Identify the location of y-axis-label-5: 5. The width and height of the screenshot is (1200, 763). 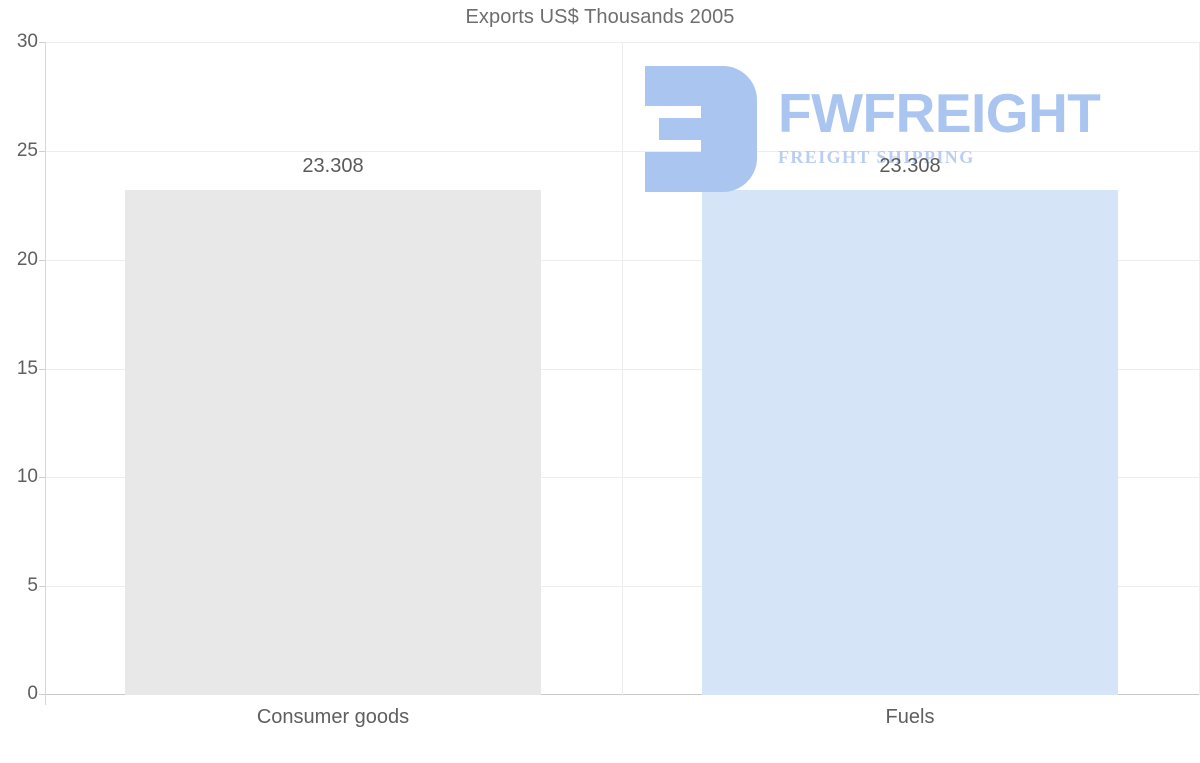
(32, 585).